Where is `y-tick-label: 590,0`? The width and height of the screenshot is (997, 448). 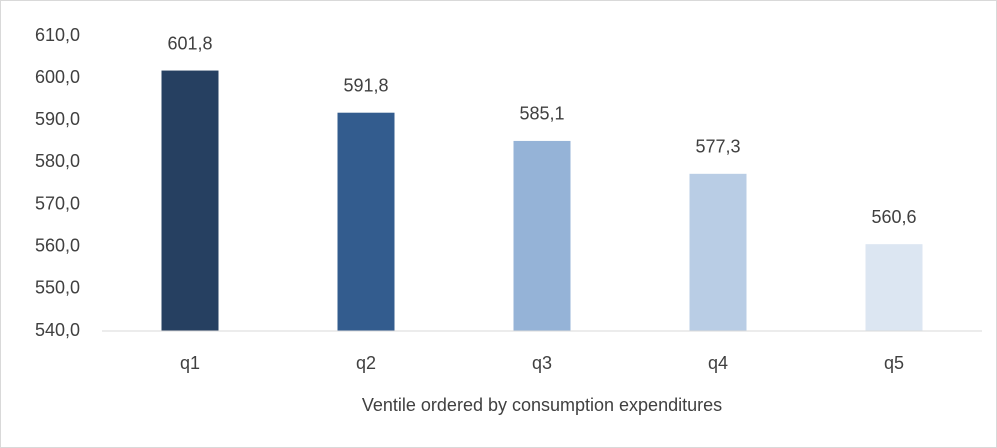
y-tick-label: 590,0 is located at coordinates (57, 119).